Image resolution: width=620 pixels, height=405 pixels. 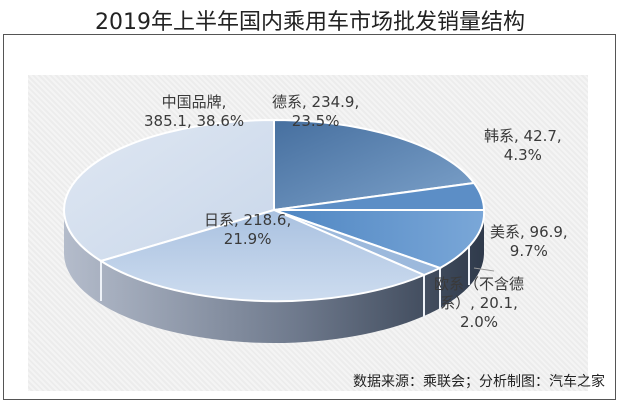 I want to click on label-japan: 日系, 218.6, 21.9%, so click(x=248, y=229).